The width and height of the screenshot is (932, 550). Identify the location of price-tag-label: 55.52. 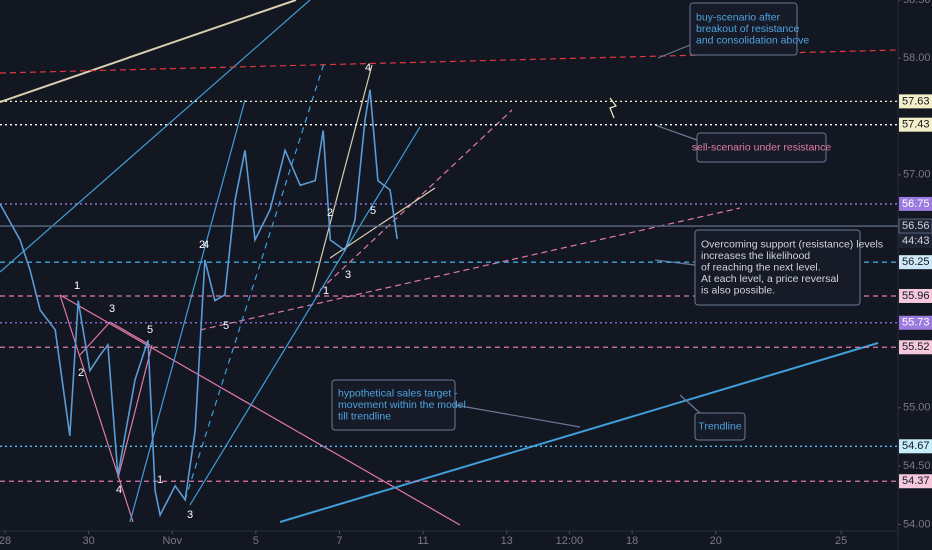
(916, 347).